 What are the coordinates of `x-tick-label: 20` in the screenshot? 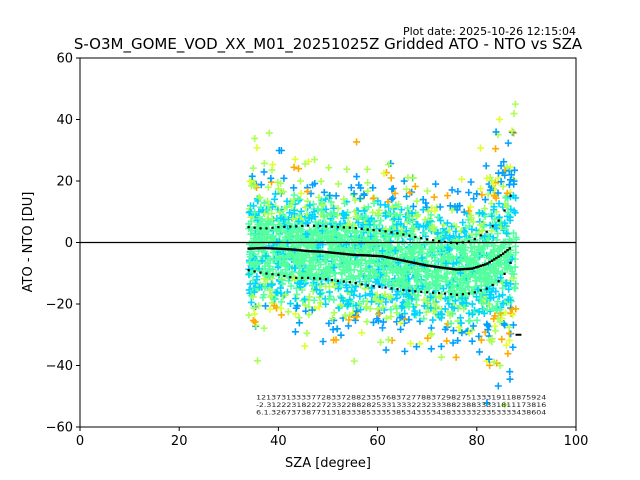 It's located at (179, 441).